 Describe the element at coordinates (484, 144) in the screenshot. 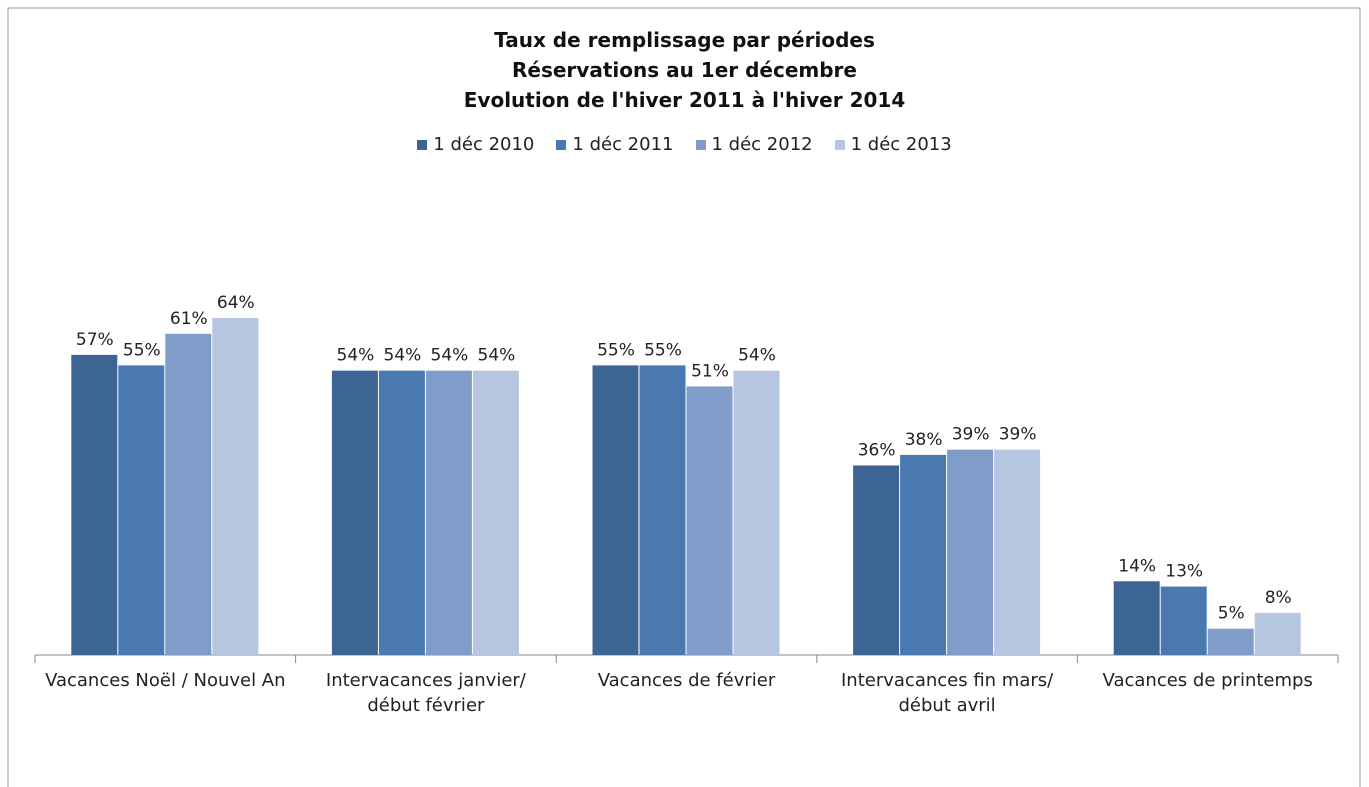

I see `legend-label: 1 déc 2010` at that location.